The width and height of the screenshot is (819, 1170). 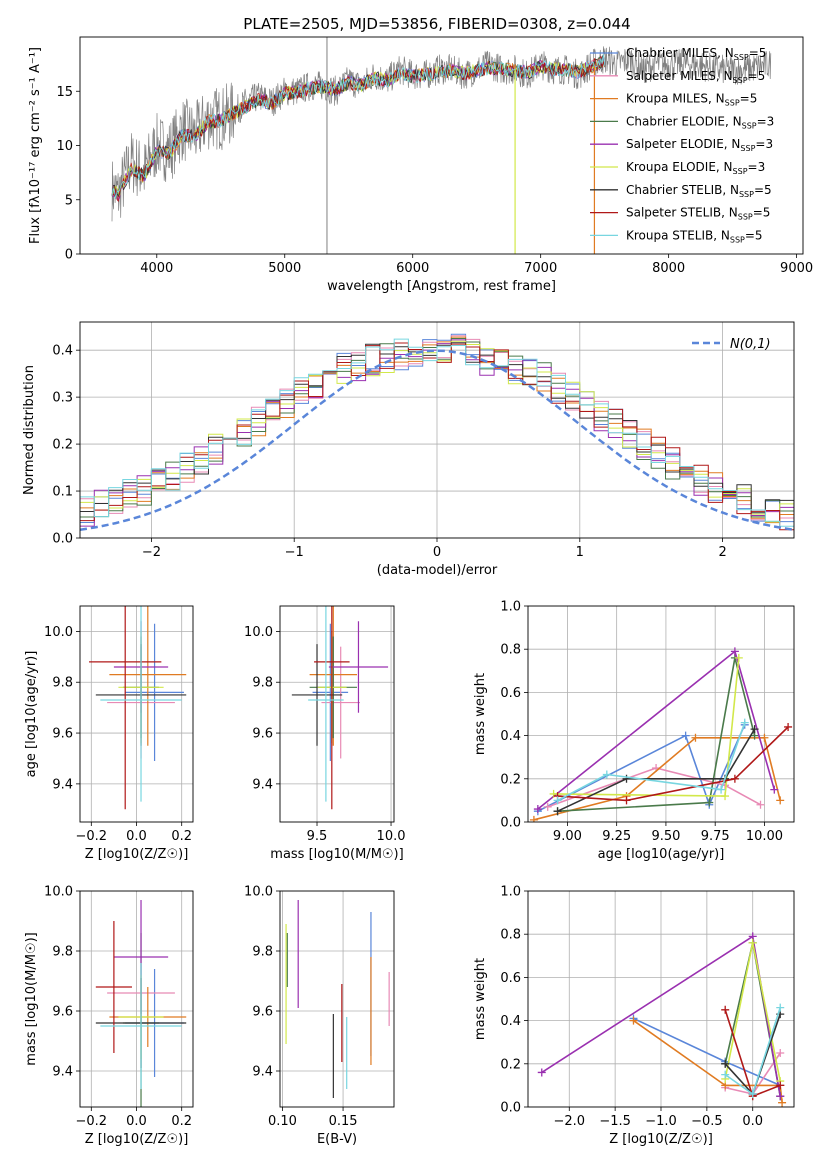 What do you see at coordinates (510, 650) in the screenshot?
I see `y-tick-label: 0.8` at bounding box center [510, 650].